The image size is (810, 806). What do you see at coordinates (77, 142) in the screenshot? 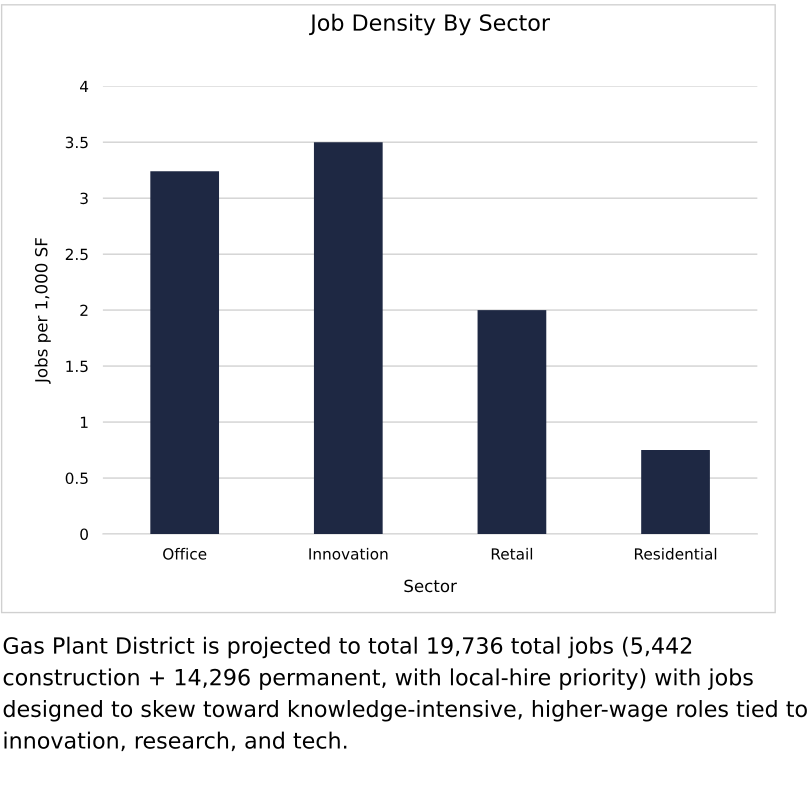
I see `y-tick-label: 3.5` at bounding box center [77, 142].